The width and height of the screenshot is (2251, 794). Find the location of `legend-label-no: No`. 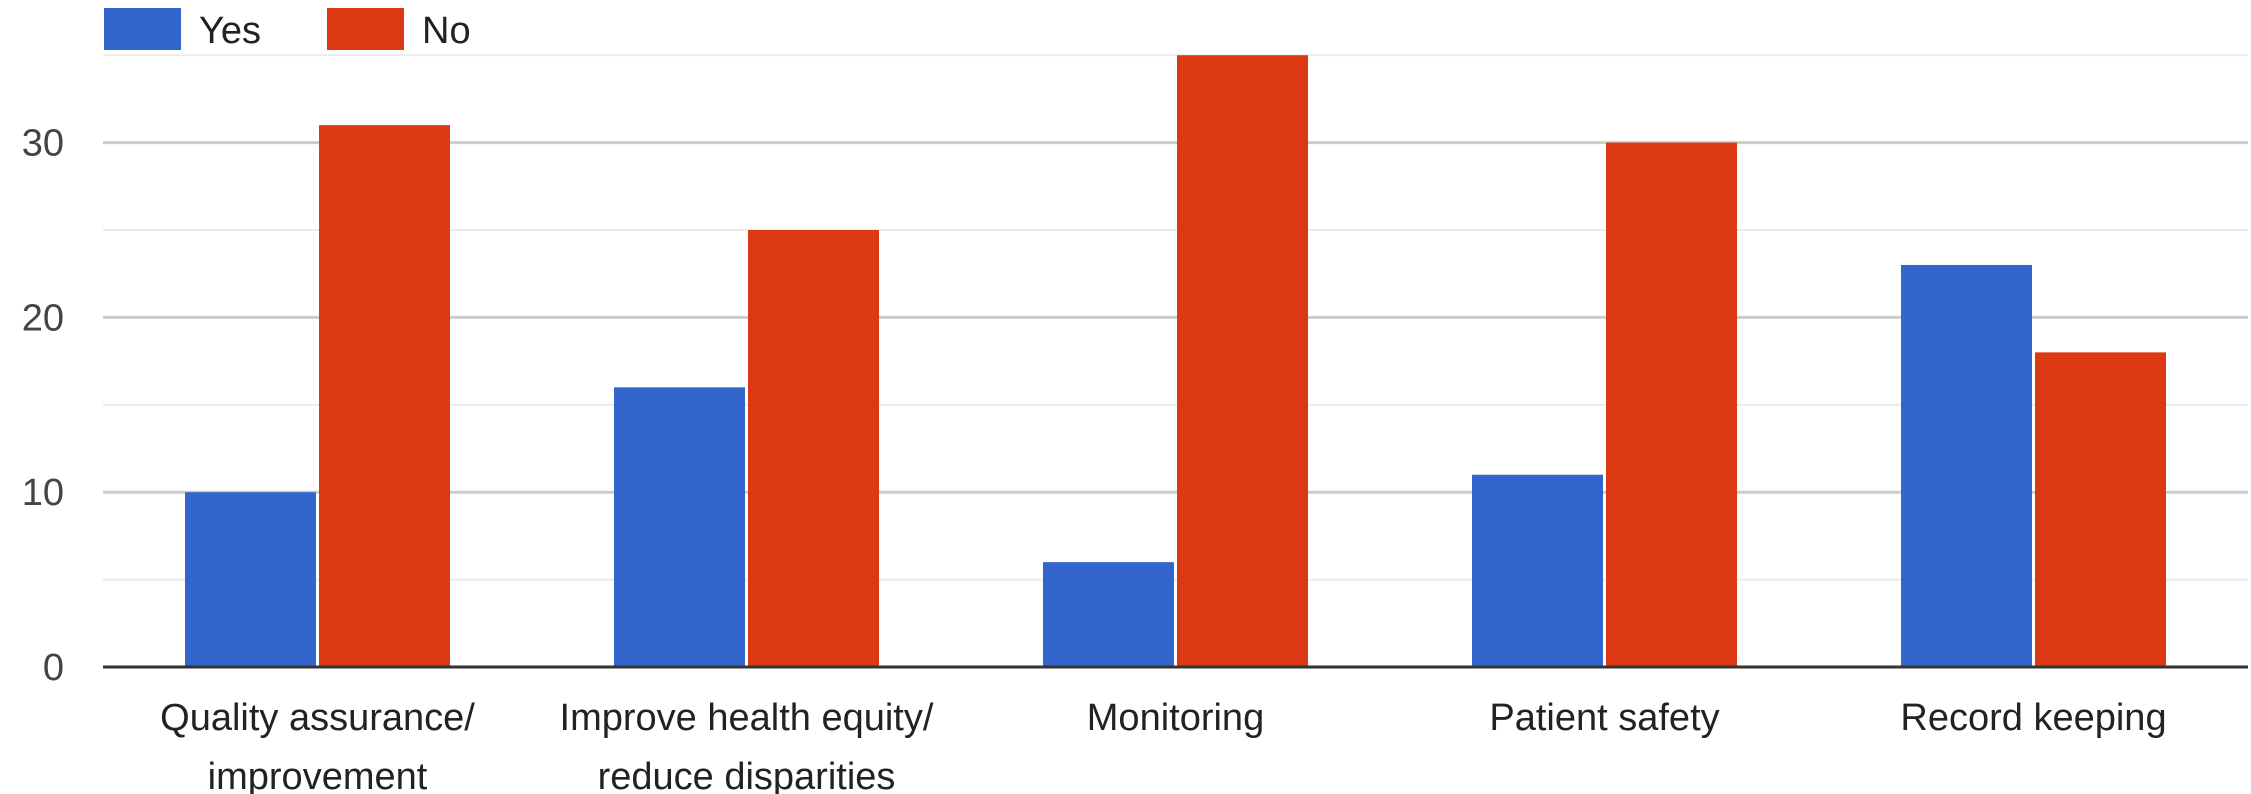

legend-label-no: No is located at coordinates (446, 31).